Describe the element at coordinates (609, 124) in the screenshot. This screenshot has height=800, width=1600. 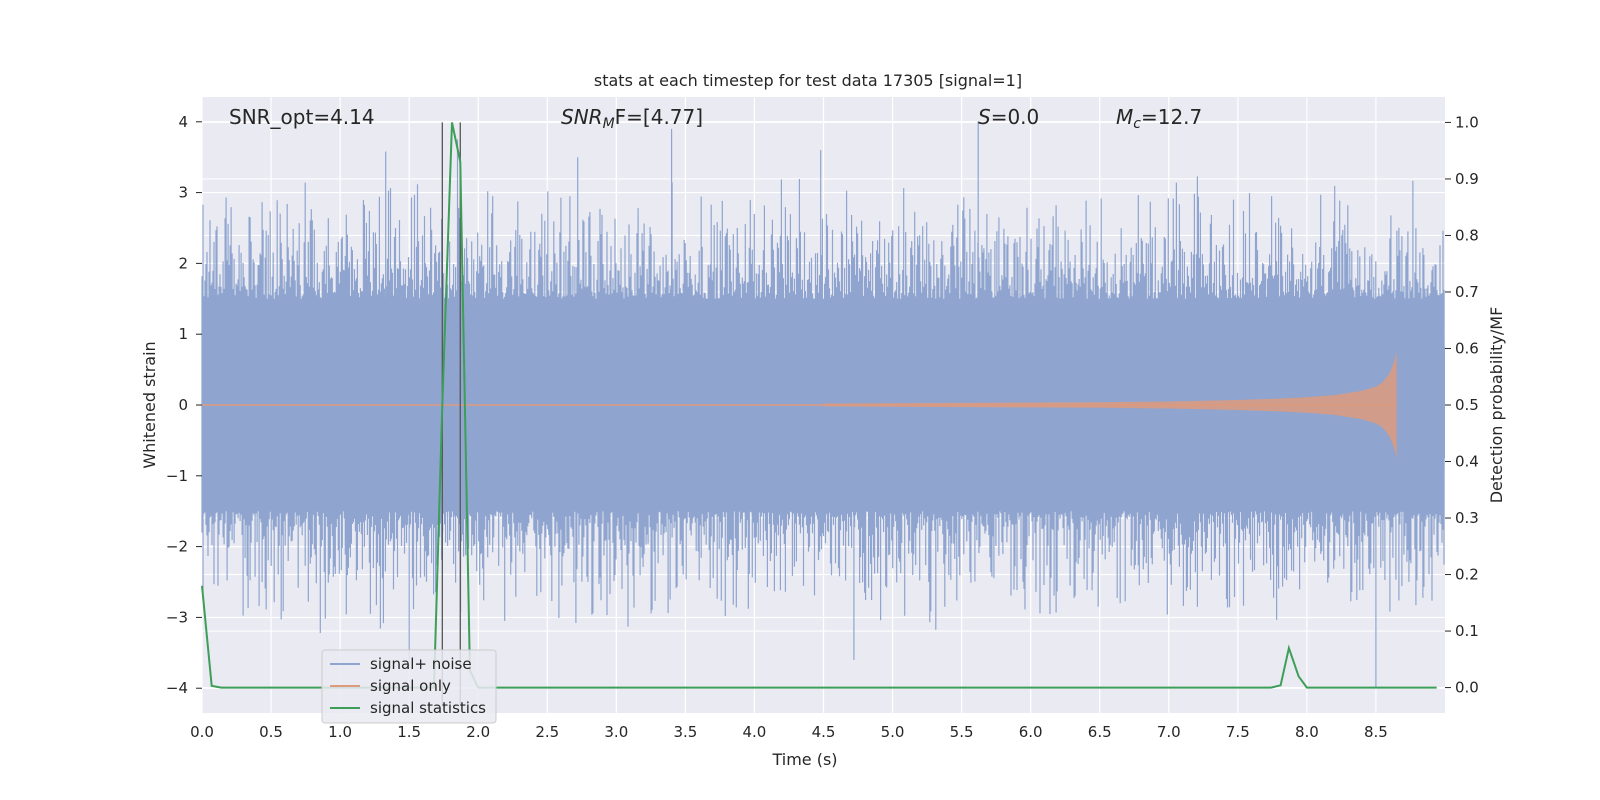
I see `snr-mf-sub: M` at that location.